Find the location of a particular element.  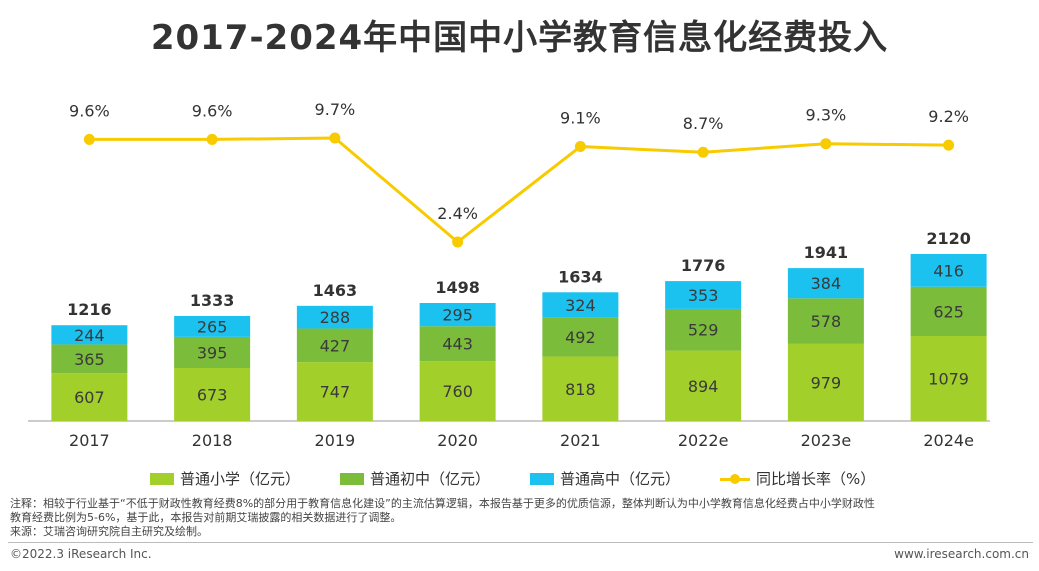

bar-senior-2018 is located at coordinates (212, 326).